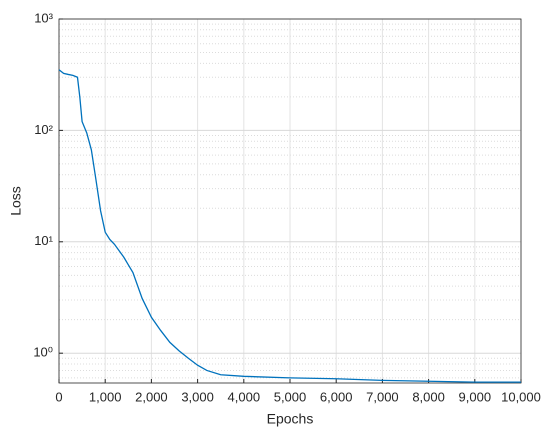 The height and width of the screenshot is (435, 550). Describe the element at coordinates (16, 201) in the screenshot. I see `y-axis-label: Loss` at that location.